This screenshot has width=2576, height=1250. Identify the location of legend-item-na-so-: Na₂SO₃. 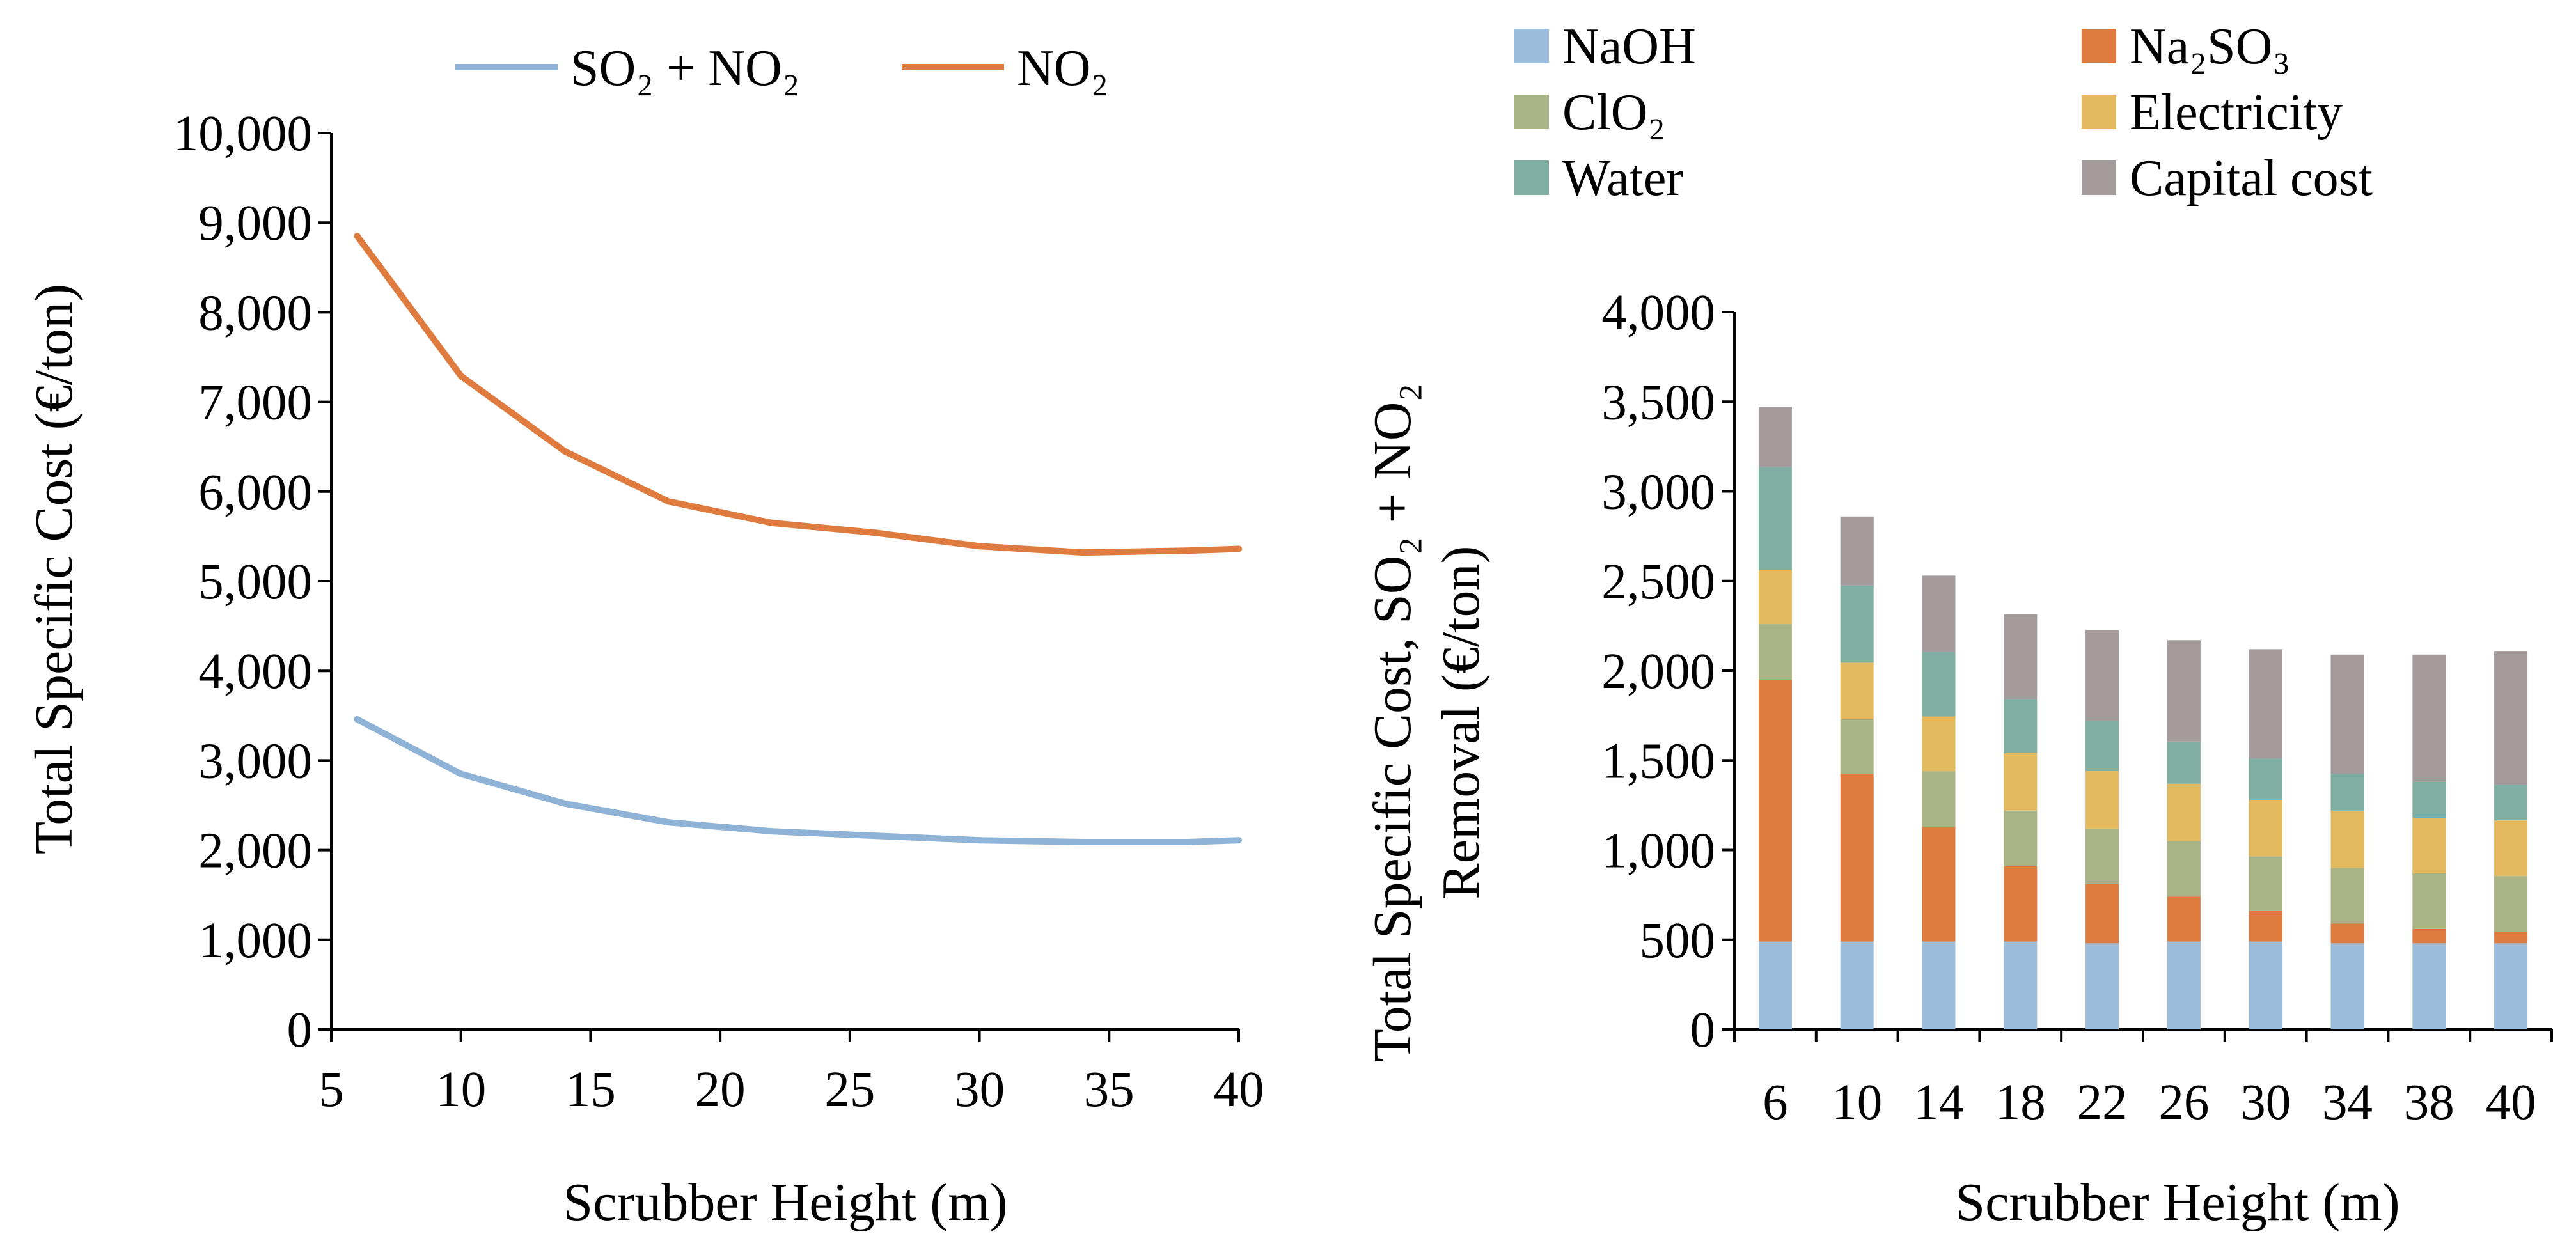
(2186, 47).